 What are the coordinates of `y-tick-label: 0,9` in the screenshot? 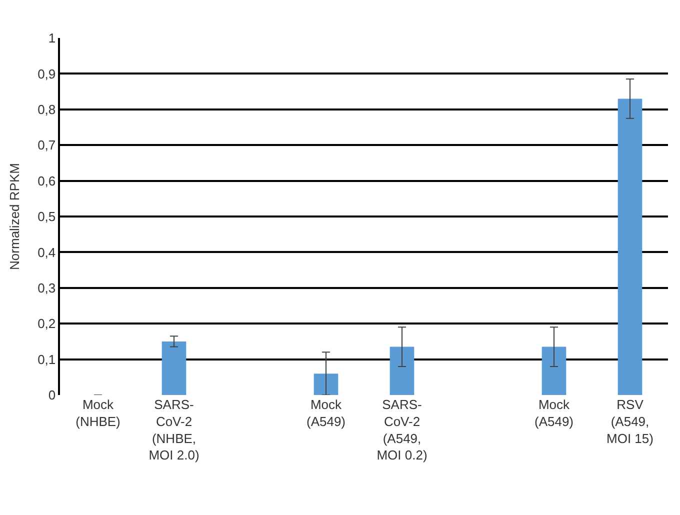 It's located at (47, 74).